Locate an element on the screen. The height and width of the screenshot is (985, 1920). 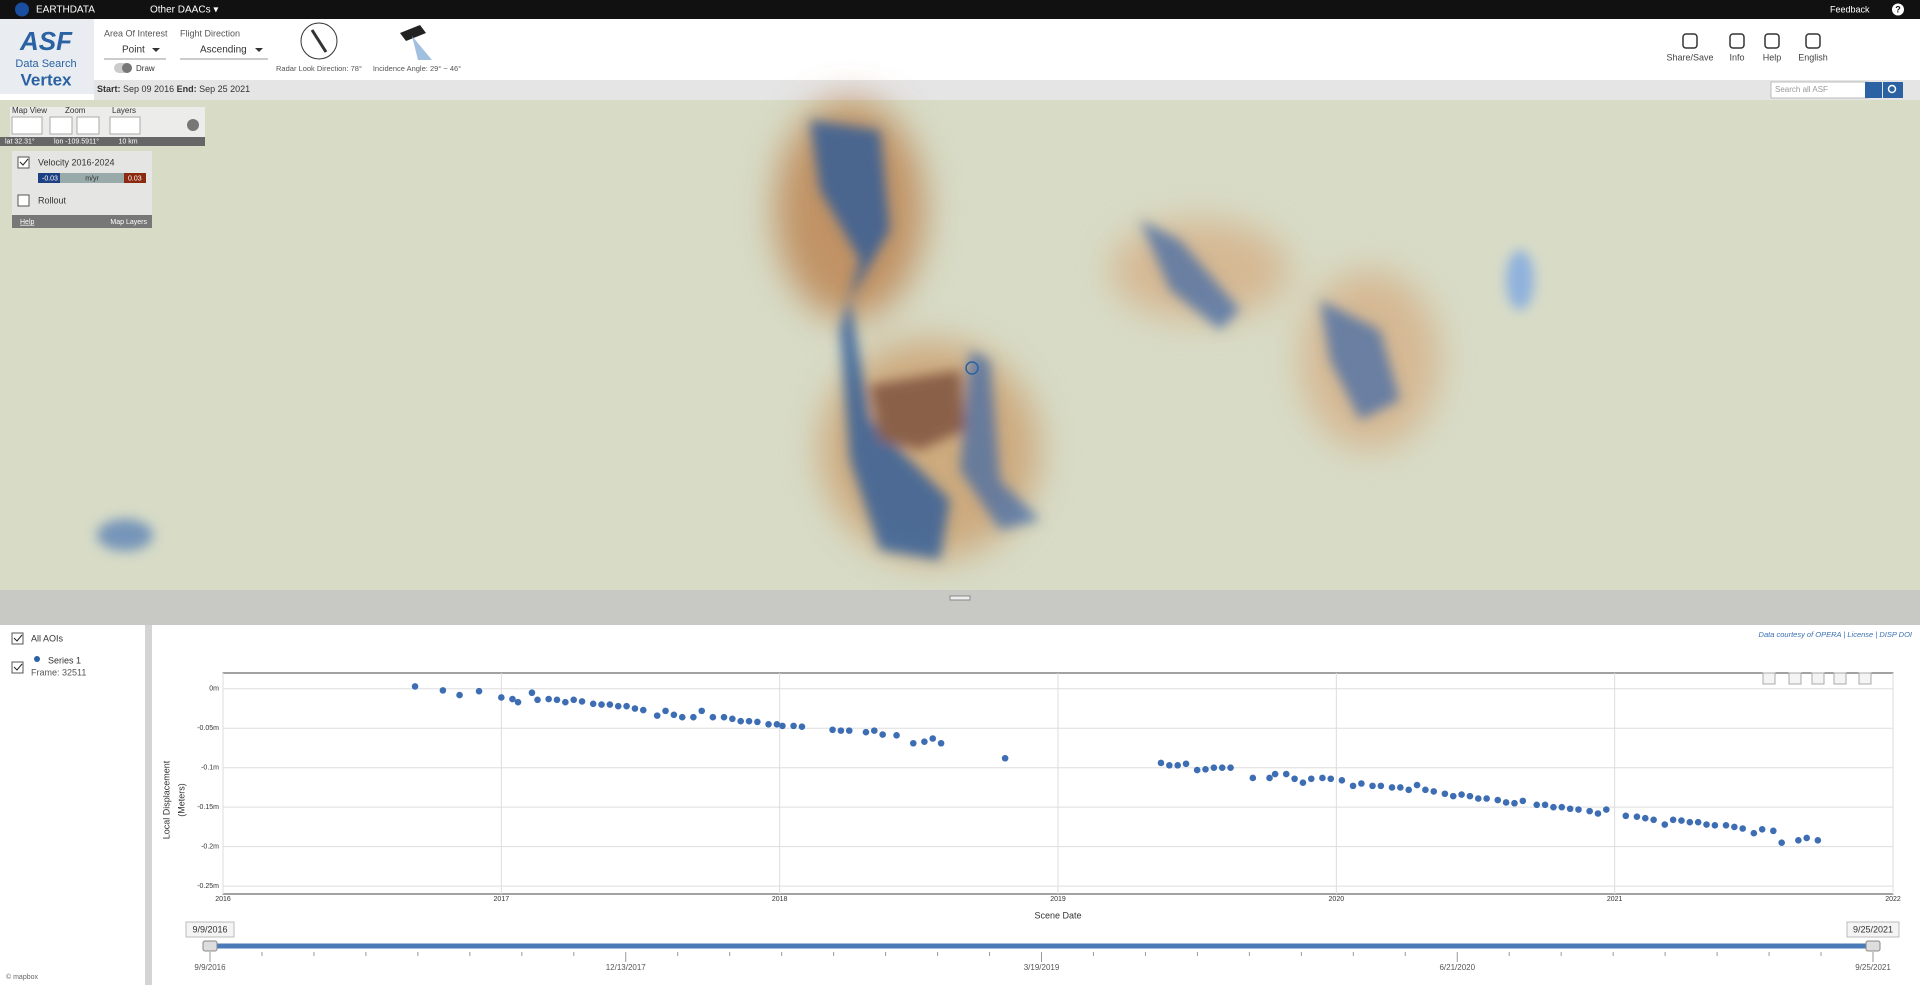
layer-name: Velocity 2016-2024 is located at coordinates (76, 162).